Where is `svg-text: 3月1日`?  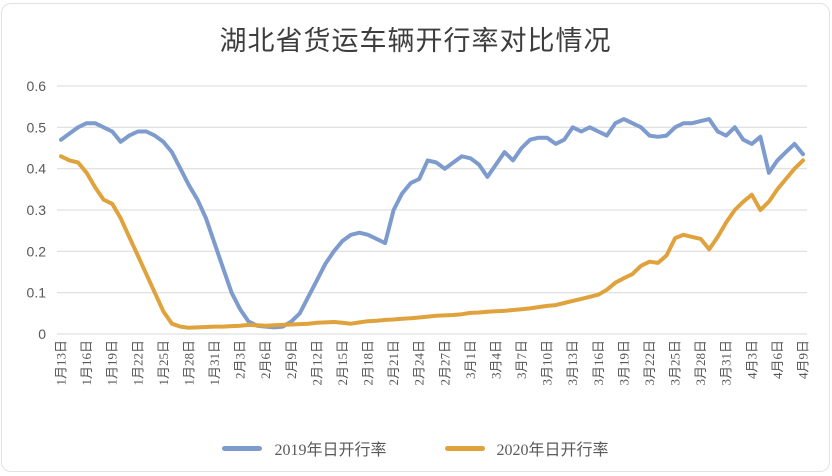
svg-text: 3月1日 is located at coordinates (470, 359).